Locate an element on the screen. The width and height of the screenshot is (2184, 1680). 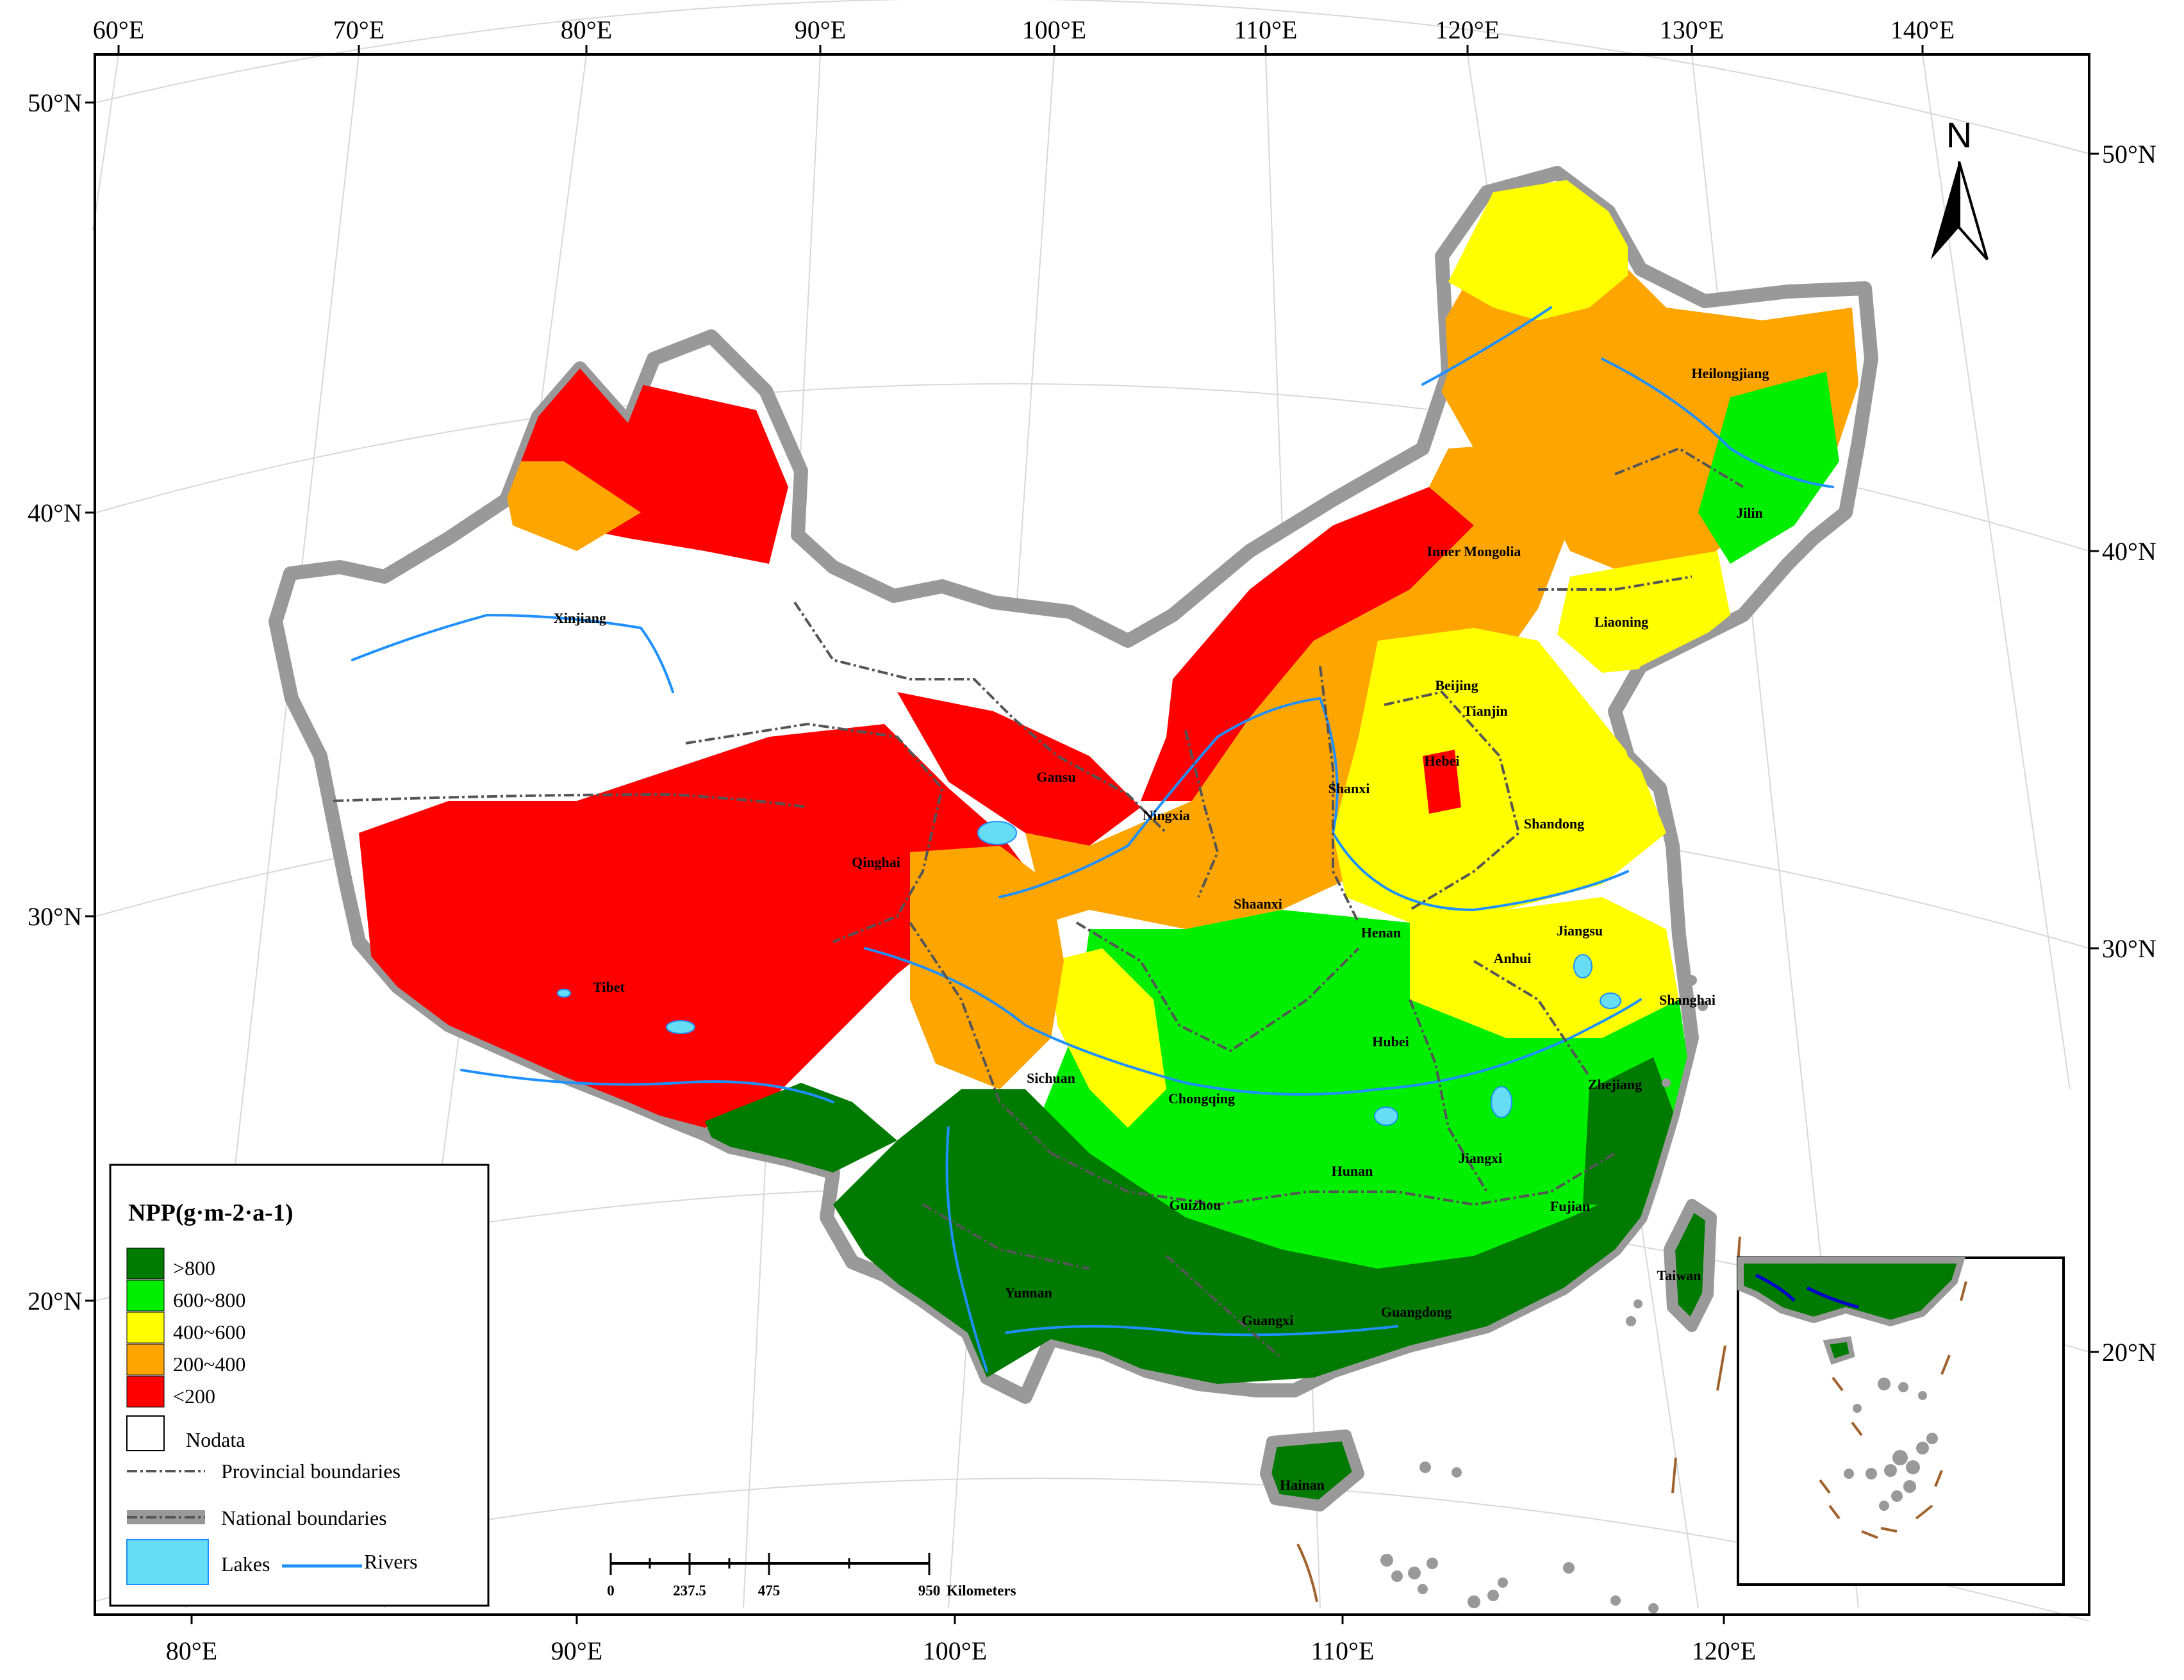
npp-zone-400-600-sichuan is located at coordinates (1108, 1038).